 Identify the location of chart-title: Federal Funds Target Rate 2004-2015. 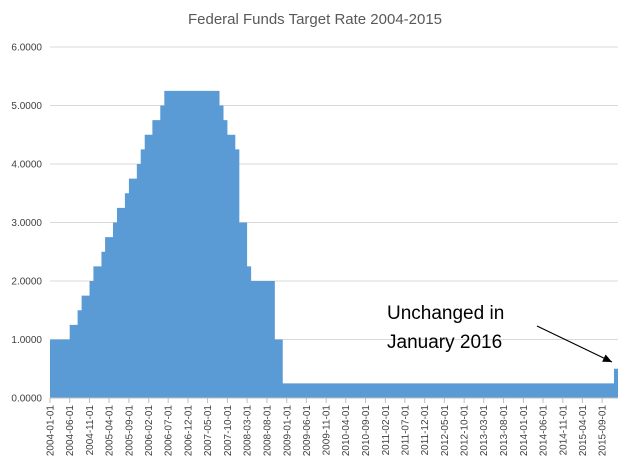
(315, 19).